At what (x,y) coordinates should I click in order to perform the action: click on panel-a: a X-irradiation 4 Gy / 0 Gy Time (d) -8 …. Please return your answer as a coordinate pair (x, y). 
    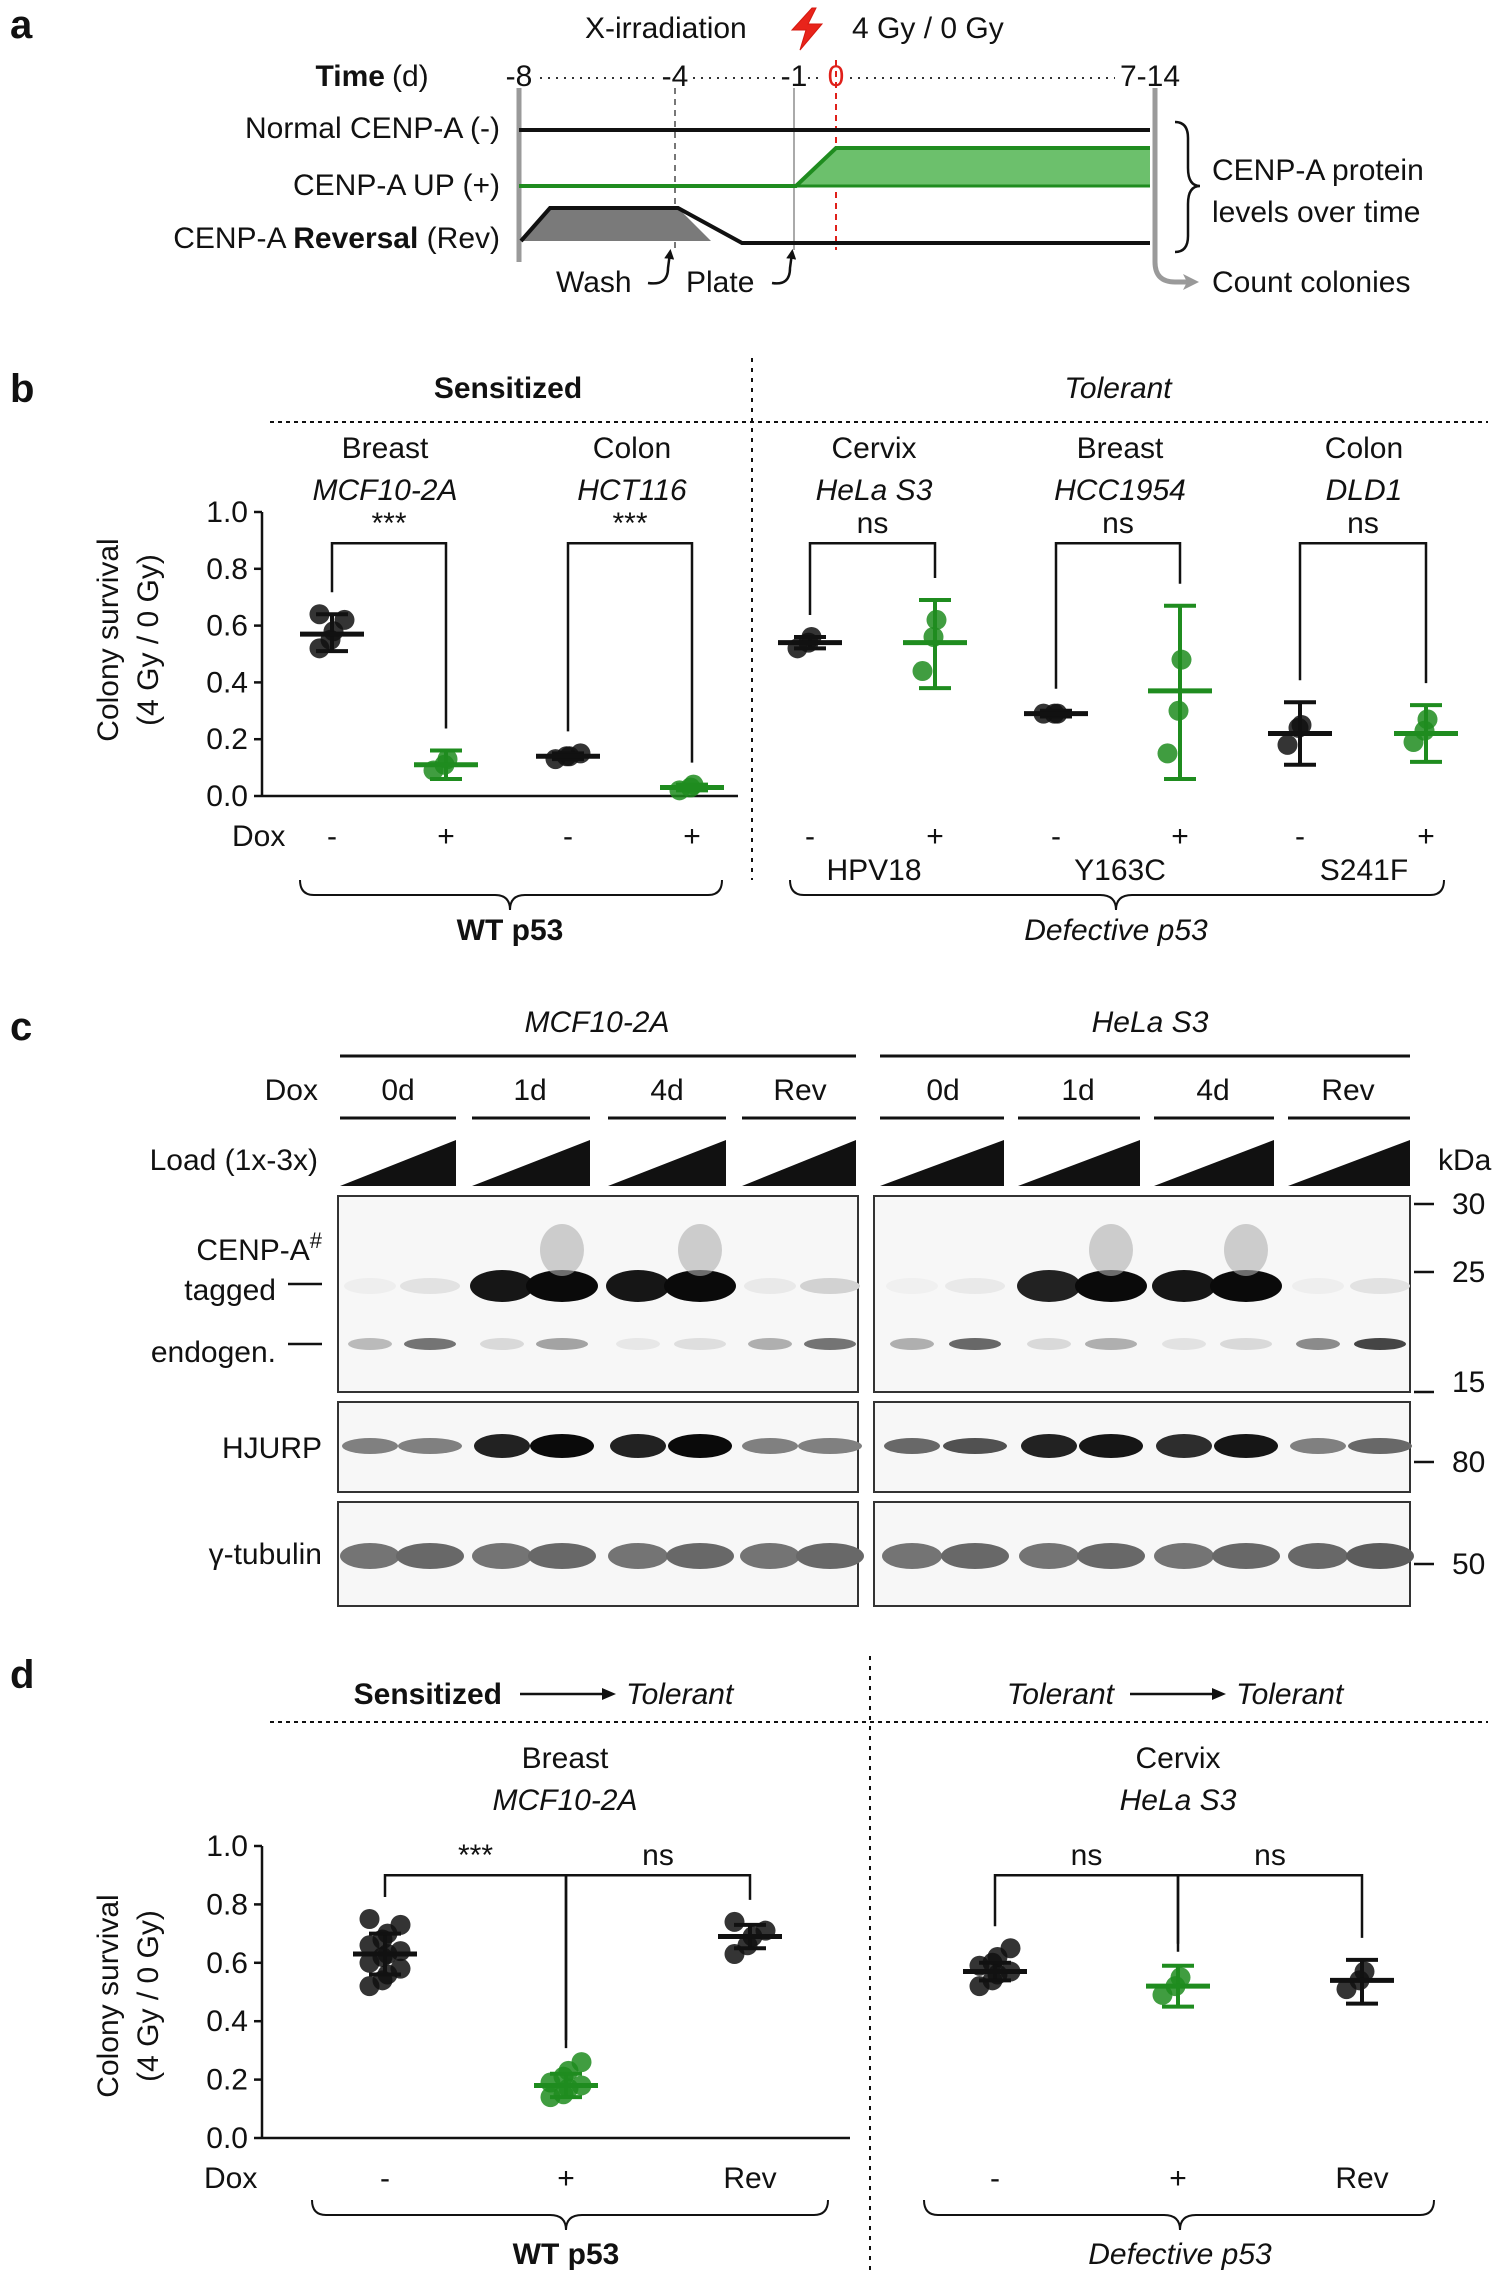
    Looking at the image, I should click on (717, 151).